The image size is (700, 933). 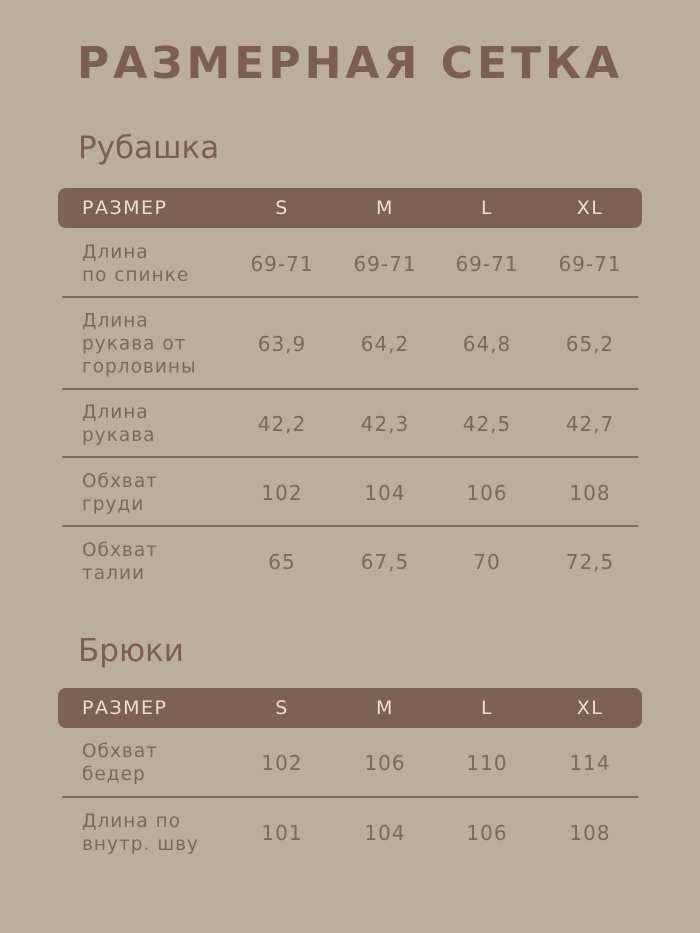 I want to click on table-row: Длина по внутр. шву 101 104 106 108, so click(x=350, y=833).